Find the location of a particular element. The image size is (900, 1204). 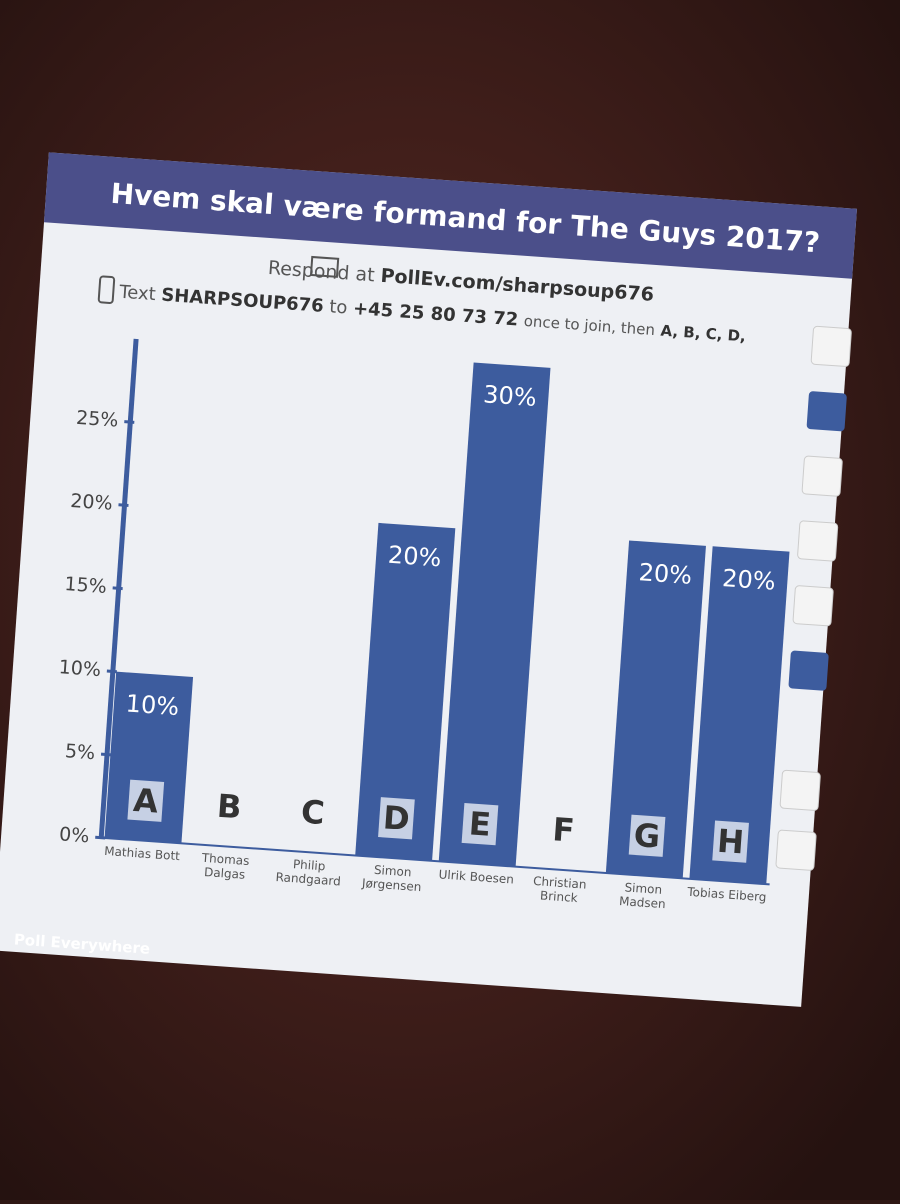

bar-letter: F is located at coordinates (563, 829).